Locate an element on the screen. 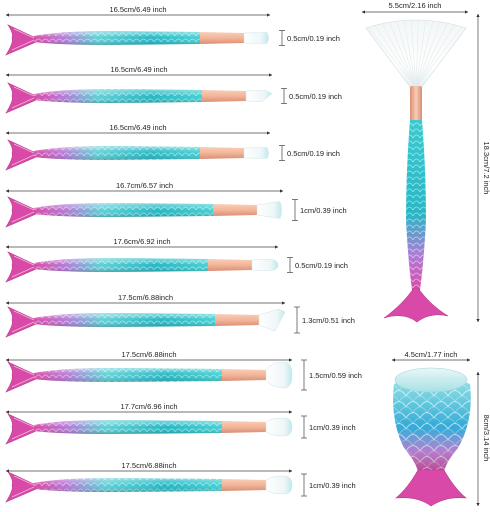  fish-foundation-brush: 4.5cm/1.77 inch 8cm/3.14 inch is located at coordinates (440, 428).